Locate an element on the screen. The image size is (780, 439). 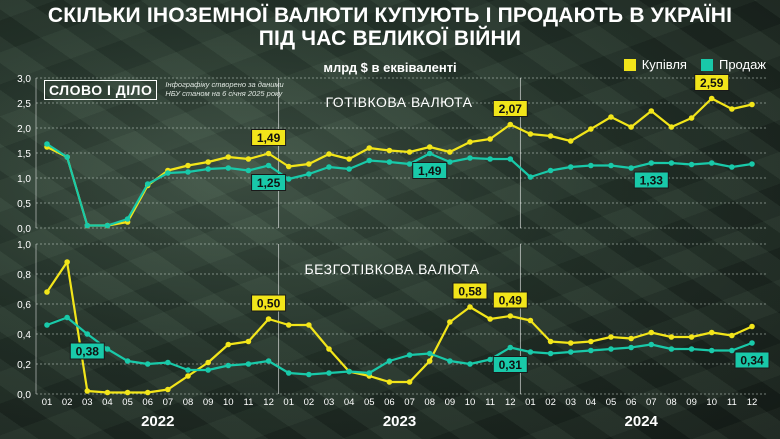
data-label: 0,49 is located at coordinates (511, 301).